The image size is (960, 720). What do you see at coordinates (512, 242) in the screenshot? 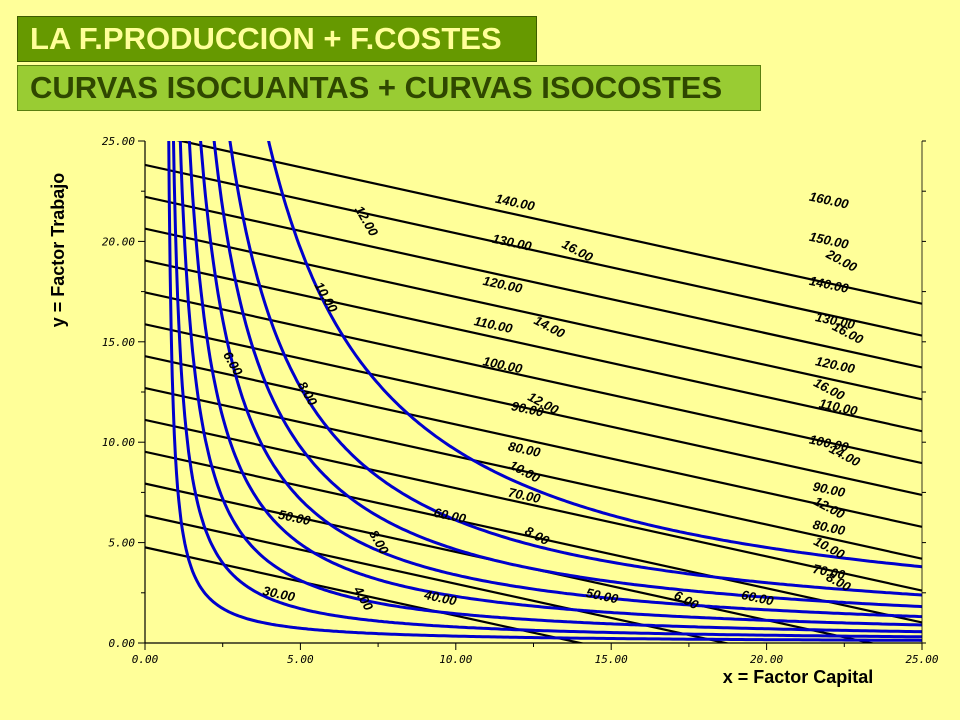
I see `isocost-label: 130.00` at bounding box center [512, 242].